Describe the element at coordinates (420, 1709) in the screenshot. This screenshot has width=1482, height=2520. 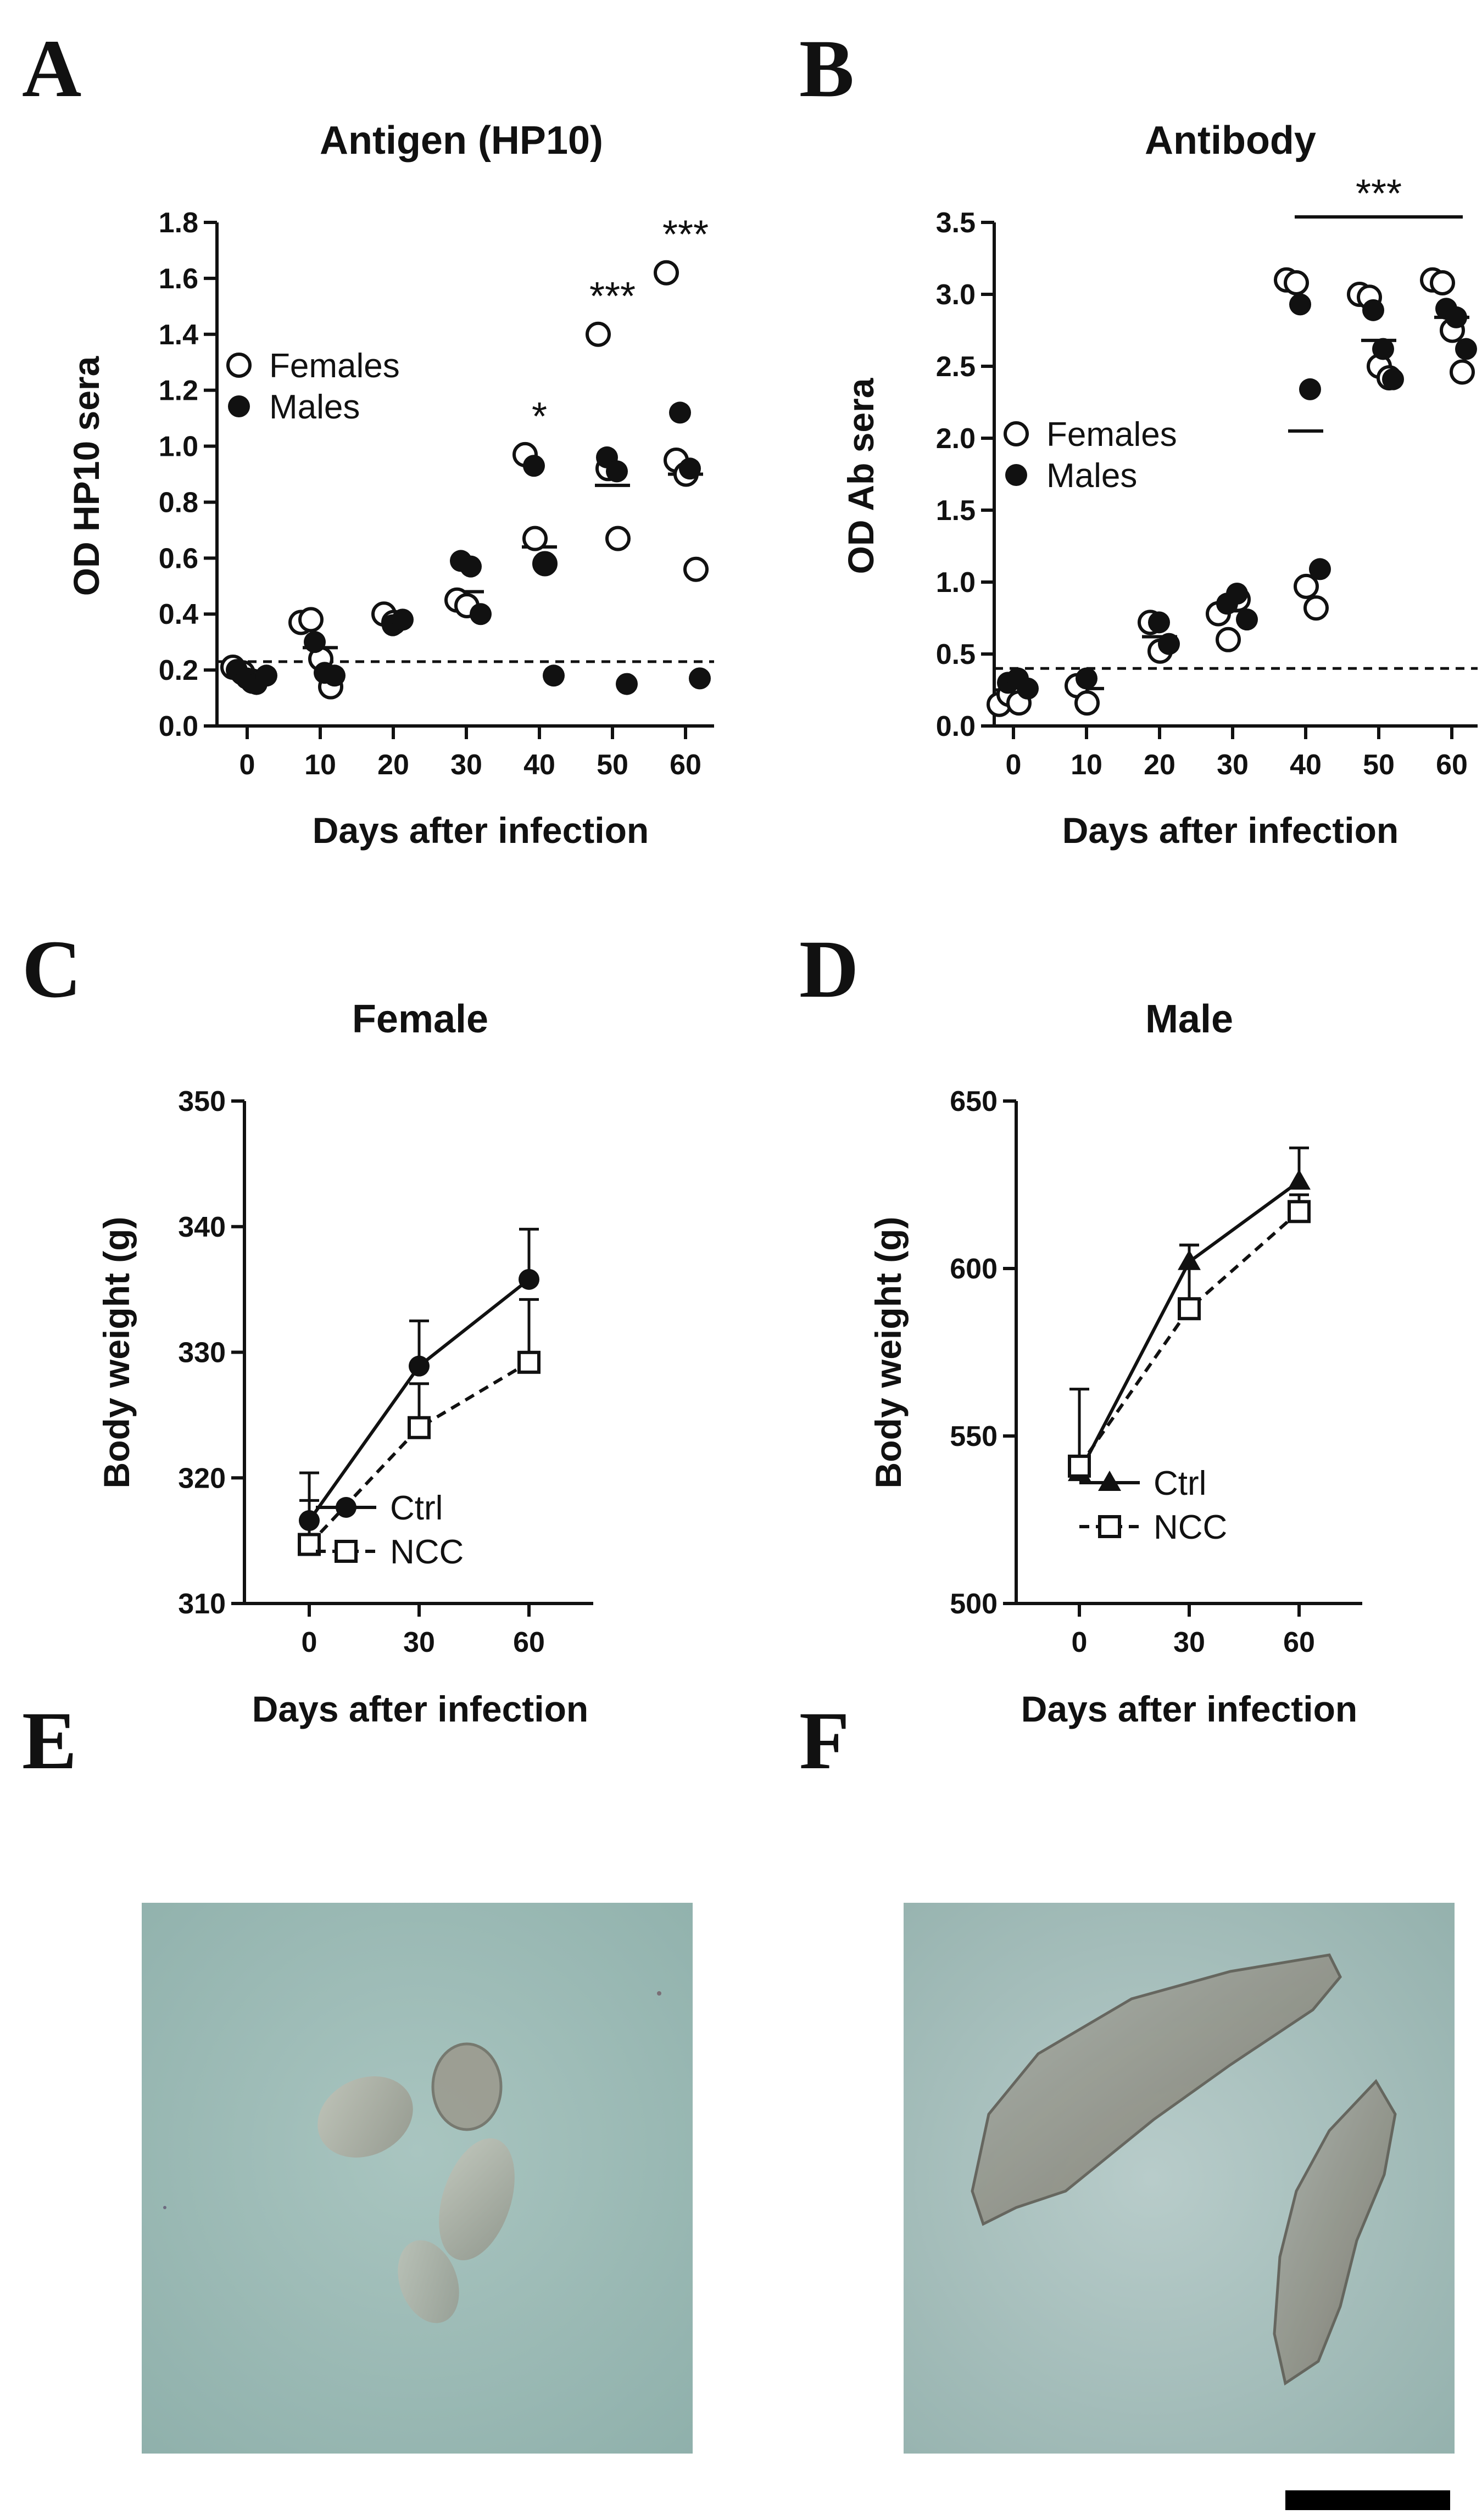
I see `chart-c-xlabel: Days after infection` at that location.